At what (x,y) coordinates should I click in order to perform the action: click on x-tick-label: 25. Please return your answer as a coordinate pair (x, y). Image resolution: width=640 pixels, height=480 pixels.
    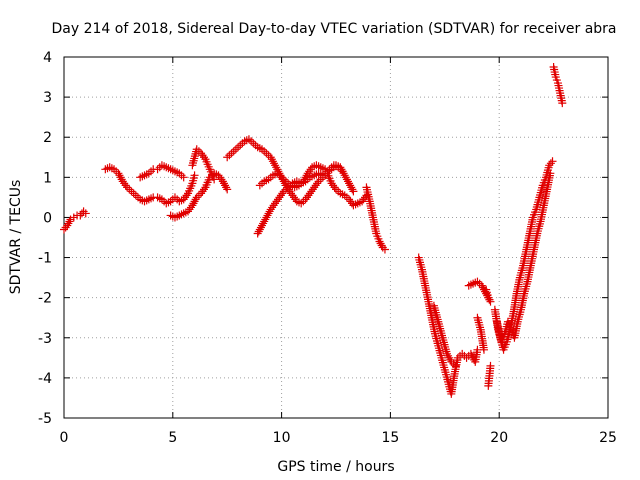
    Looking at the image, I should click on (608, 438).